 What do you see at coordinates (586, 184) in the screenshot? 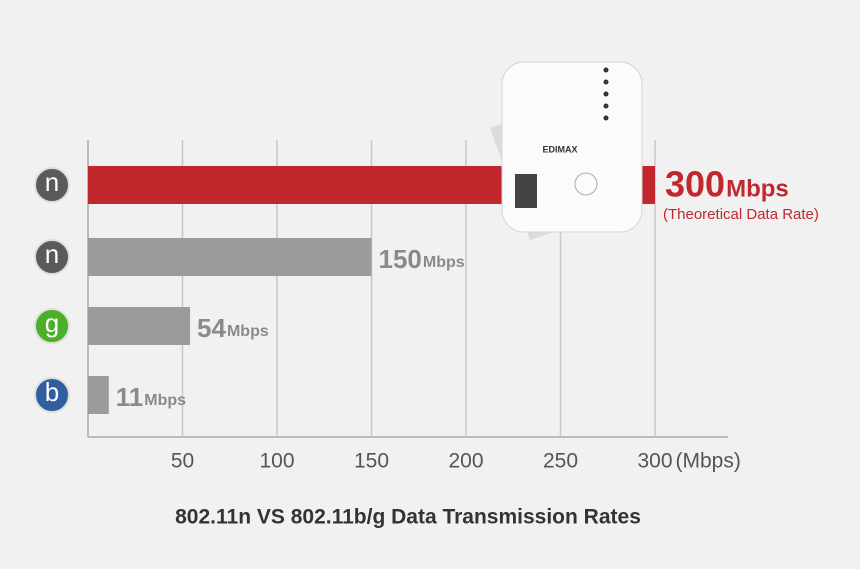
I see `device-button` at bounding box center [586, 184].